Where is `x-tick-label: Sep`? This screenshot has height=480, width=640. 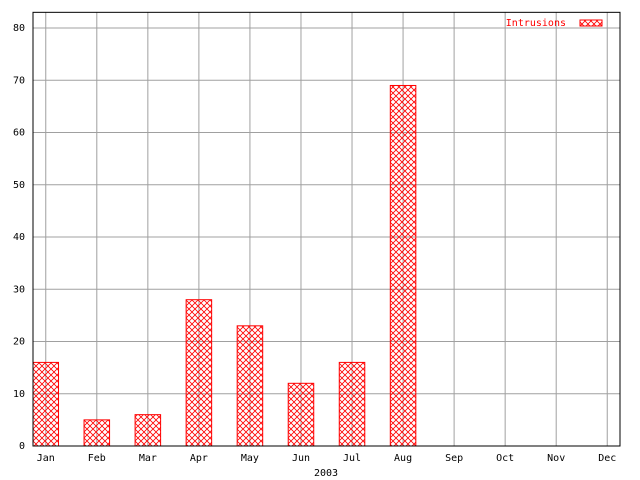
x-tick-label: Sep is located at coordinates (454, 458).